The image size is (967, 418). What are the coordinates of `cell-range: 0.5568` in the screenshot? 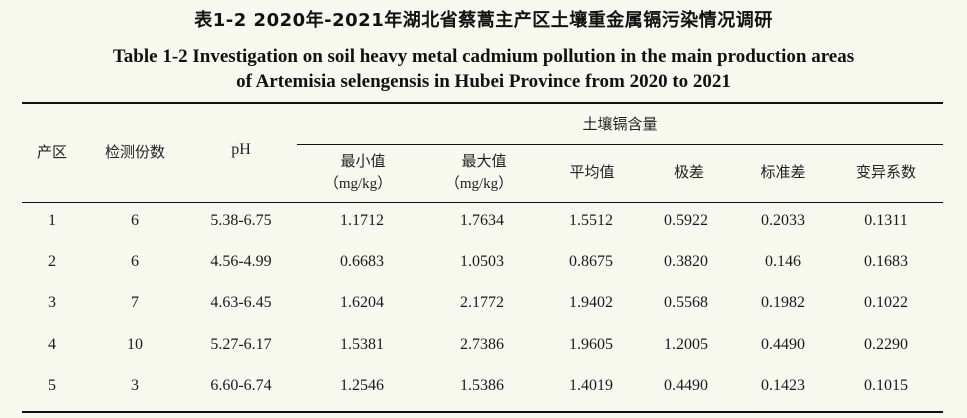 It's located at (686, 302).